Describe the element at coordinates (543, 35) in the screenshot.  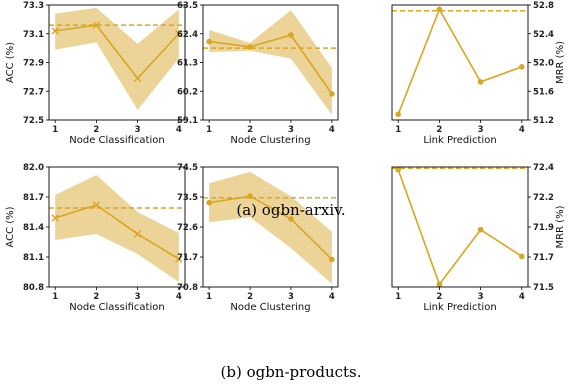
I see `y-tick-label: 52.4` at that location.